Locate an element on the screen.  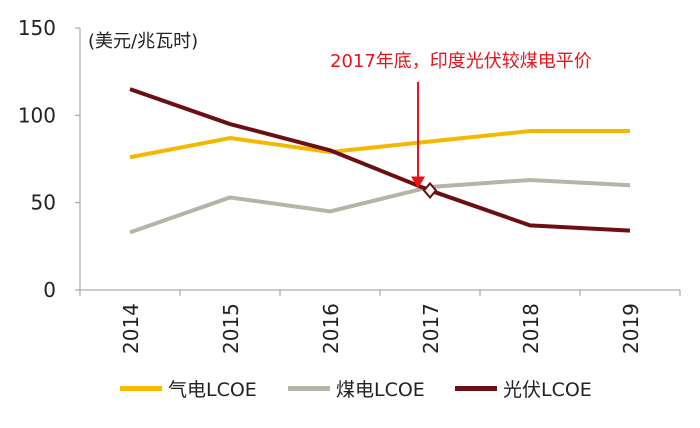
y-tick-label: 50 is located at coordinates (43, 203).